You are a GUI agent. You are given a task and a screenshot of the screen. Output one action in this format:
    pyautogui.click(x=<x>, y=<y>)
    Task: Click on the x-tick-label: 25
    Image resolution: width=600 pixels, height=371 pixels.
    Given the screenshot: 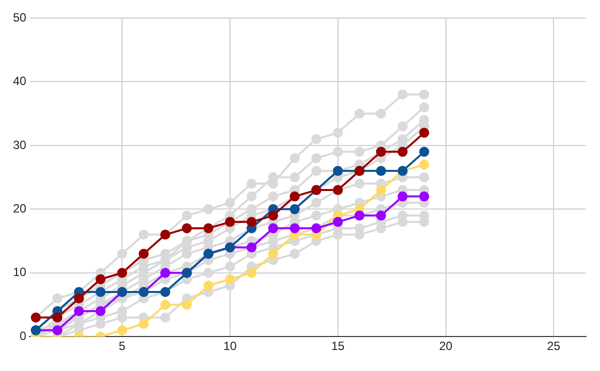 What is the action you would take?
    pyautogui.click(x=553, y=346)
    